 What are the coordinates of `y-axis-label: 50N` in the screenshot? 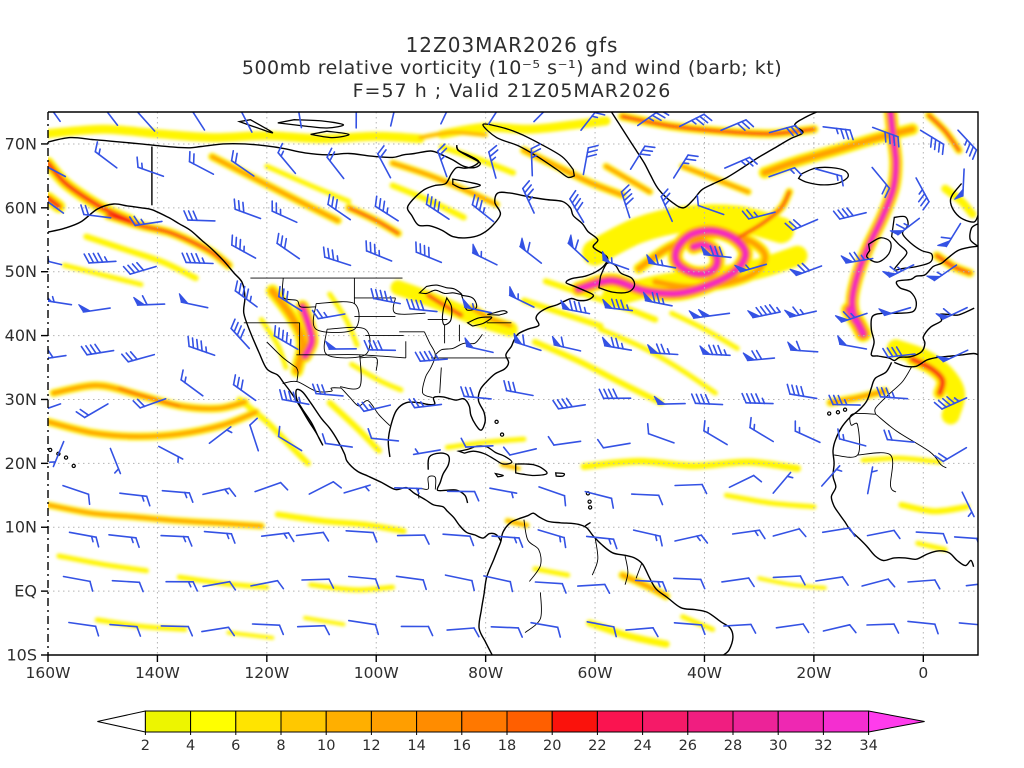 It's located at (21, 271).